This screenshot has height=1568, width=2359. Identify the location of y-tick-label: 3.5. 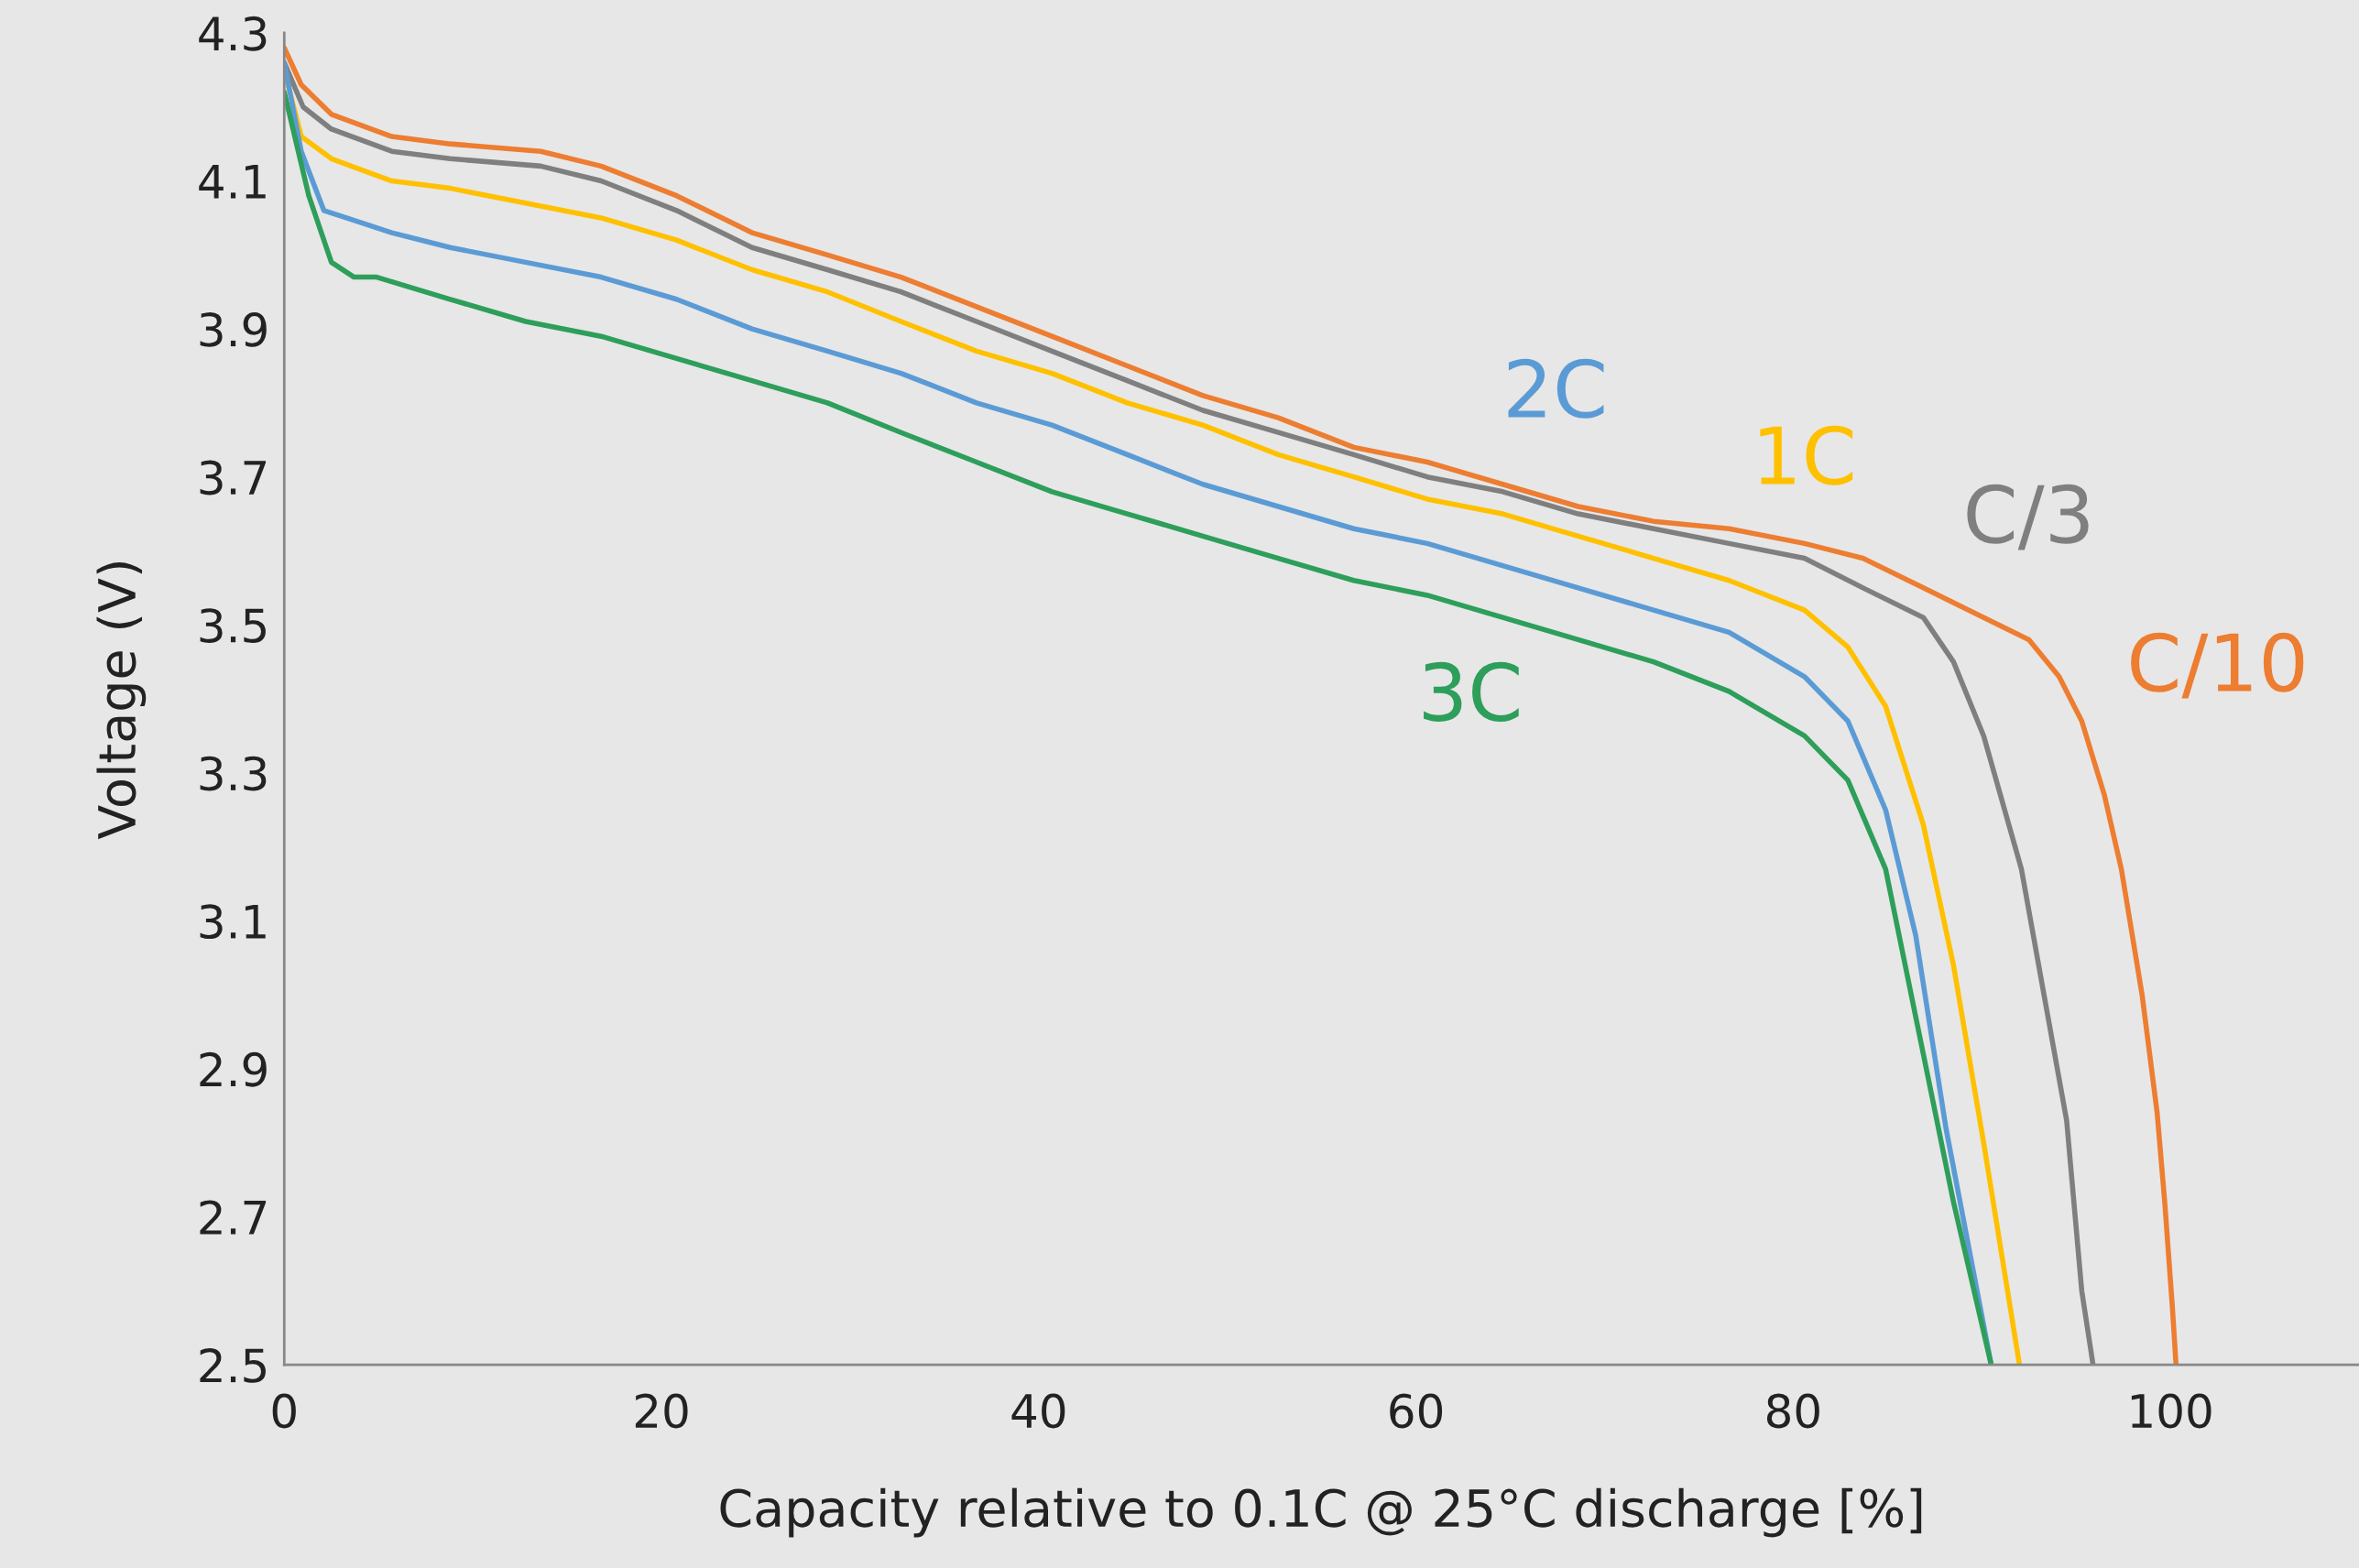
(233, 625).